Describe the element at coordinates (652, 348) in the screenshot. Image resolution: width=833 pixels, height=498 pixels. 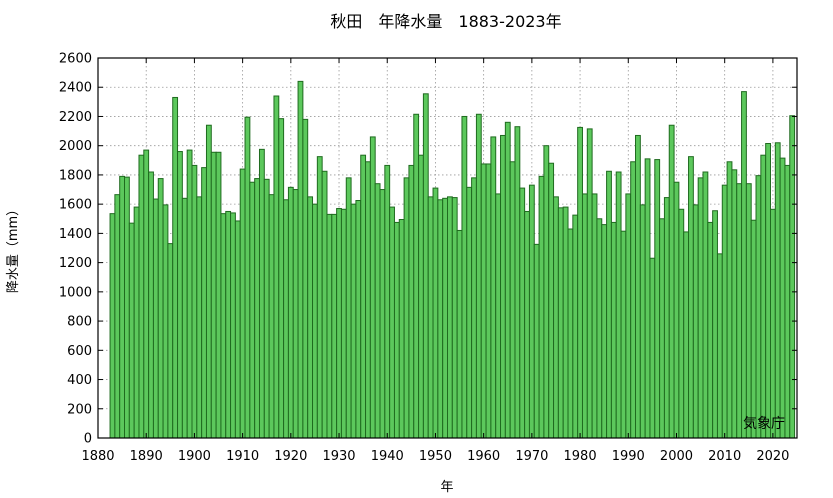
I see `bar-1995` at that location.